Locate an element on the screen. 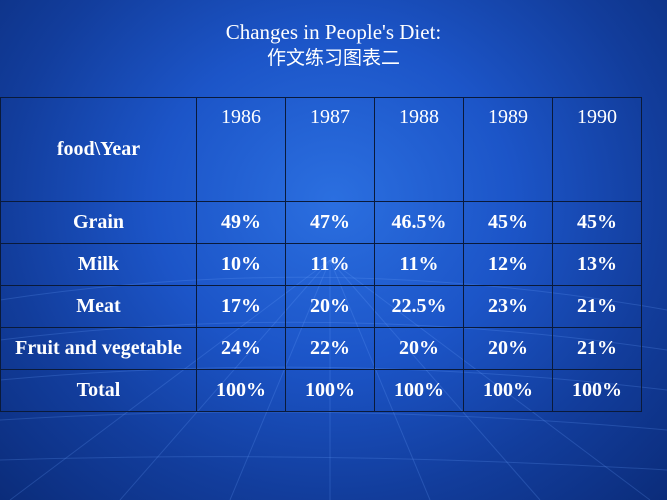  food-label-cell: Total is located at coordinates (98, 390).